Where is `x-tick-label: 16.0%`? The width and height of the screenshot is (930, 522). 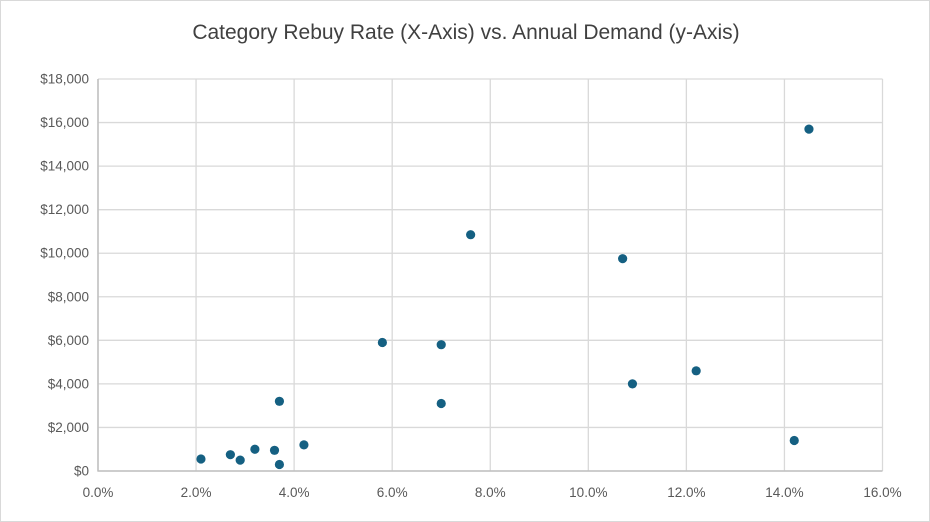
x-tick-label: 16.0% is located at coordinates (882, 492).